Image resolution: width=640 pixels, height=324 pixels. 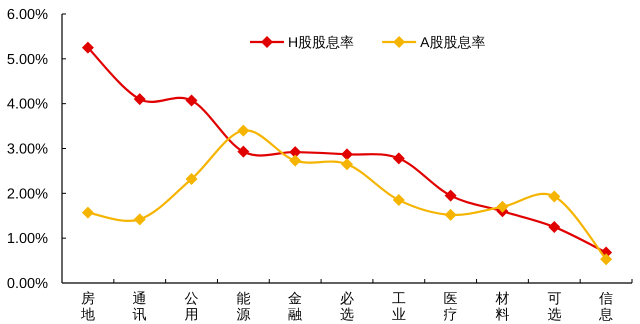 What do you see at coordinates (451, 306) in the screenshot?
I see `x-tick-label: 医疗` at bounding box center [451, 306].